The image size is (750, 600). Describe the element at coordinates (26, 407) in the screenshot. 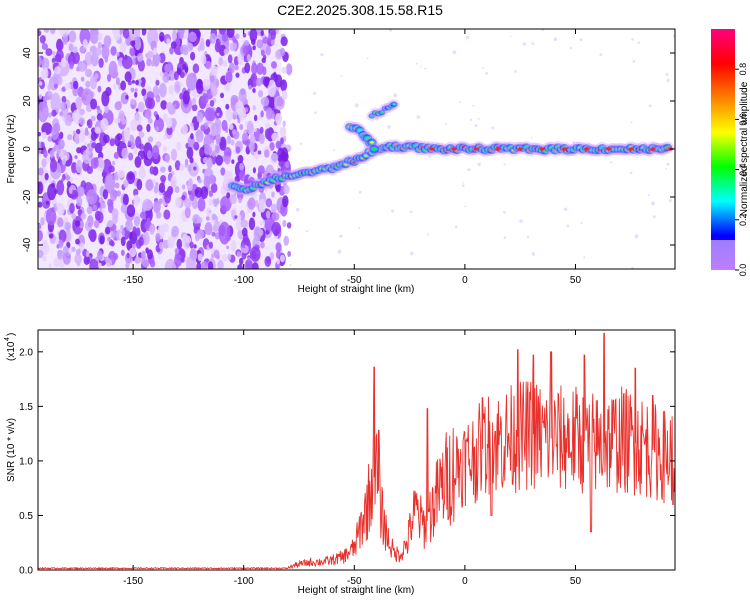

I see `y-tick-label: 1.5` at that location.